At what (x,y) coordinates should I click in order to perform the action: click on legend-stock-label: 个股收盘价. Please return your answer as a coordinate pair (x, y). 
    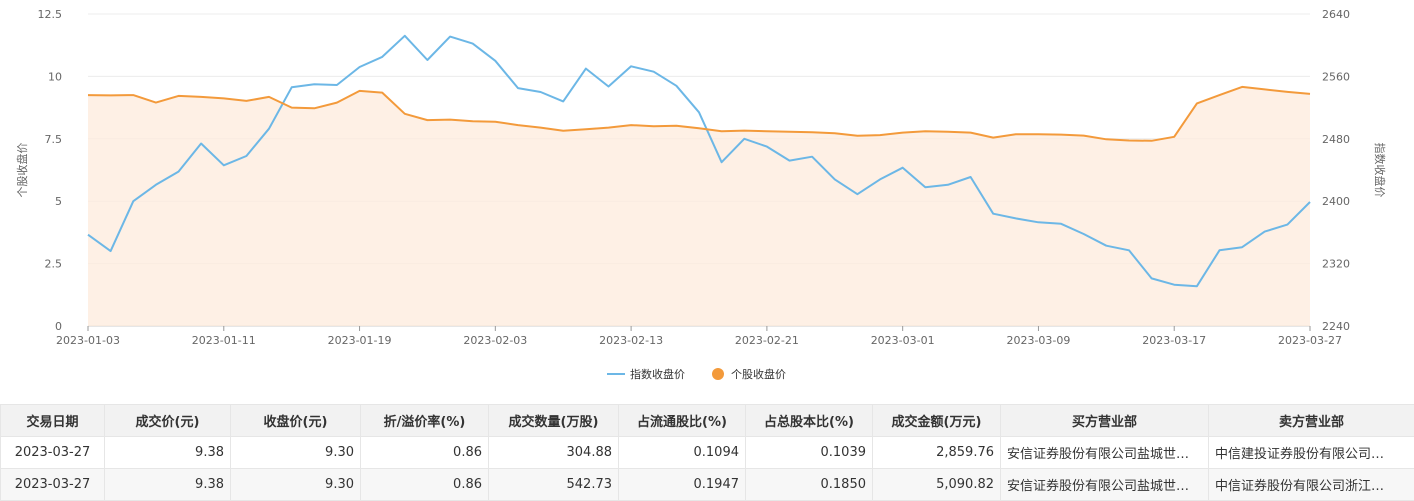
    Looking at the image, I should click on (758, 374).